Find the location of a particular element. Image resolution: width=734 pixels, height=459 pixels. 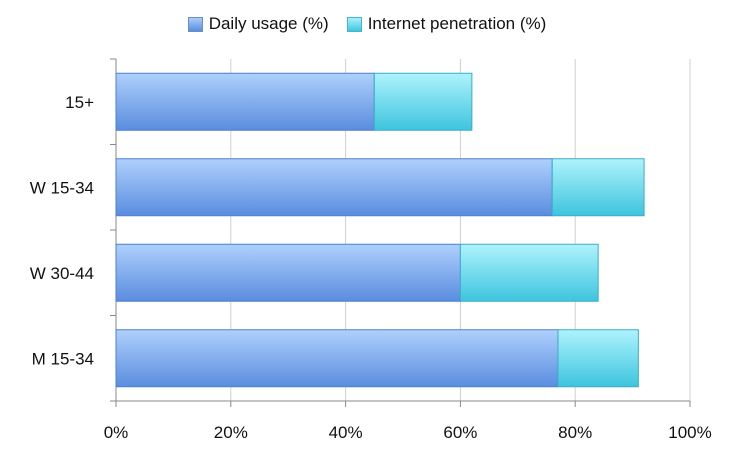

y-tick-label: 15+ is located at coordinates (79, 102).